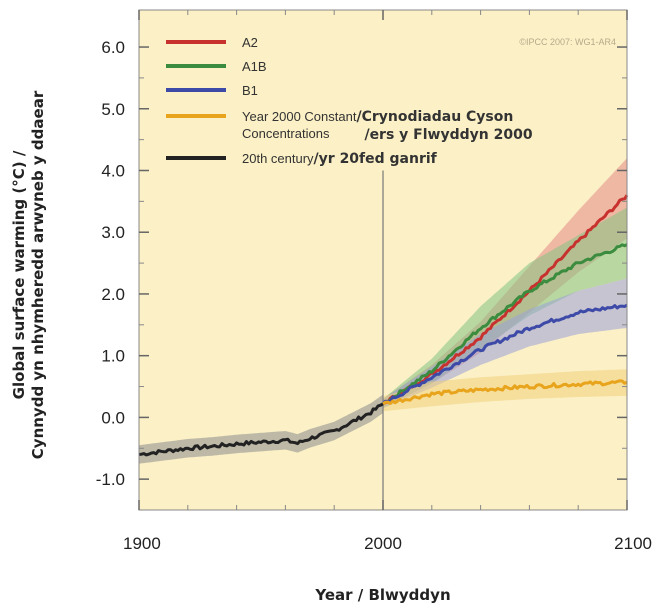 The image size is (655, 609). What do you see at coordinates (448, 135) in the screenshot?
I see `legend-label-cy2-constant: /ers y Flwyddyn 2000` at bounding box center [448, 135].